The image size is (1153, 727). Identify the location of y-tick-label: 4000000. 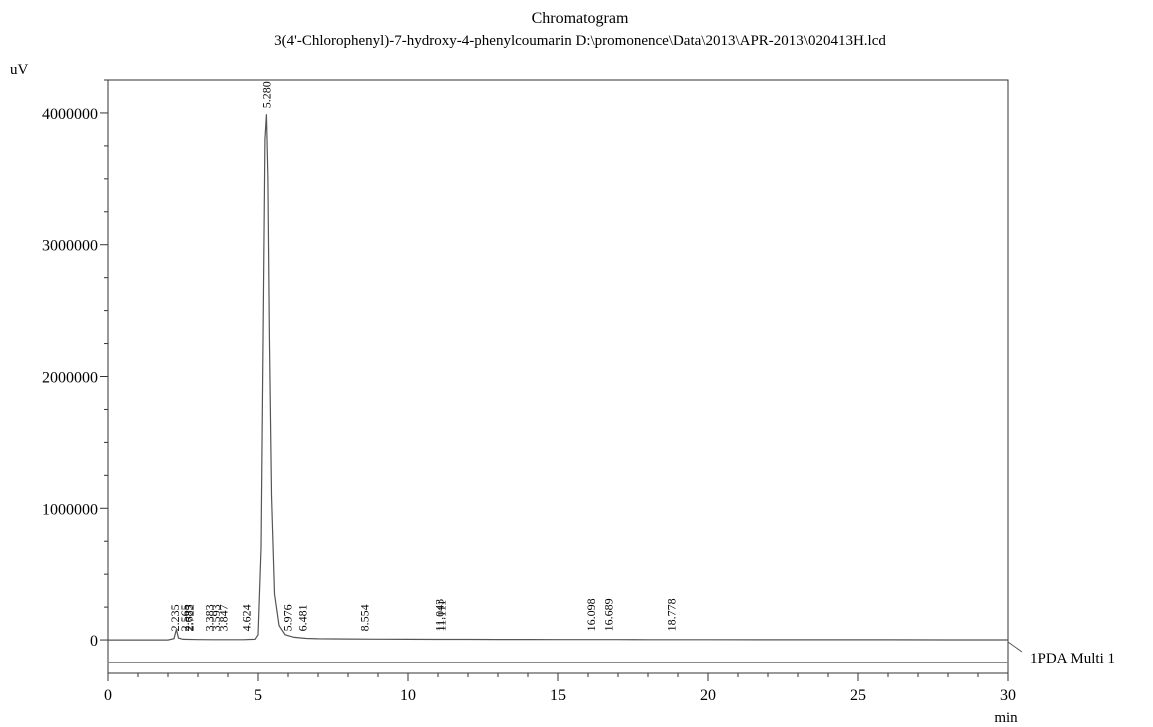
(70, 114).